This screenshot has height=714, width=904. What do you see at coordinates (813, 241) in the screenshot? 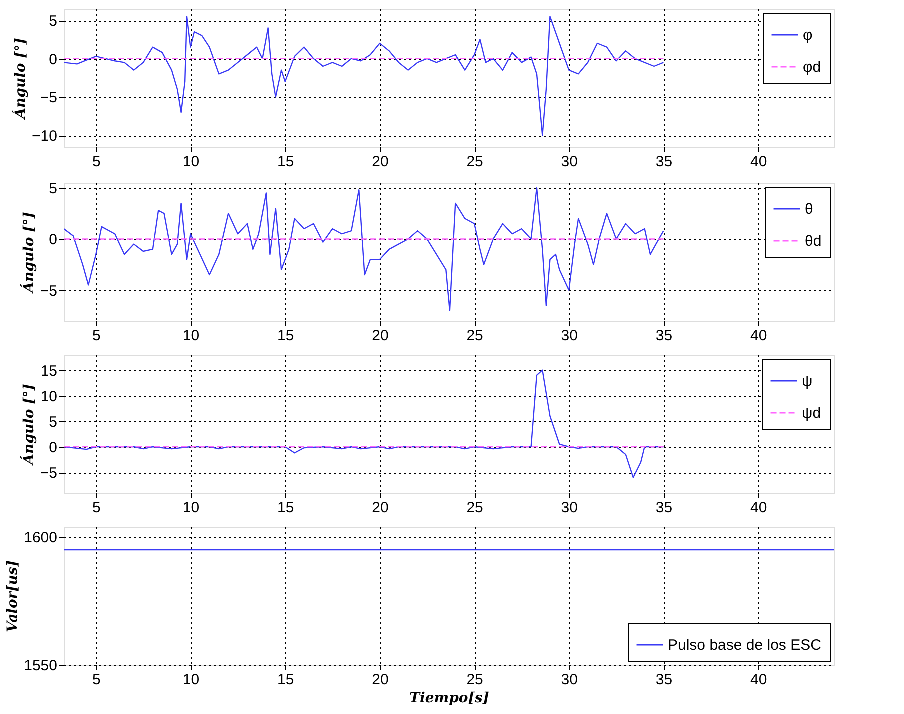
I see `legend-label: θd` at bounding box center [813, 241].